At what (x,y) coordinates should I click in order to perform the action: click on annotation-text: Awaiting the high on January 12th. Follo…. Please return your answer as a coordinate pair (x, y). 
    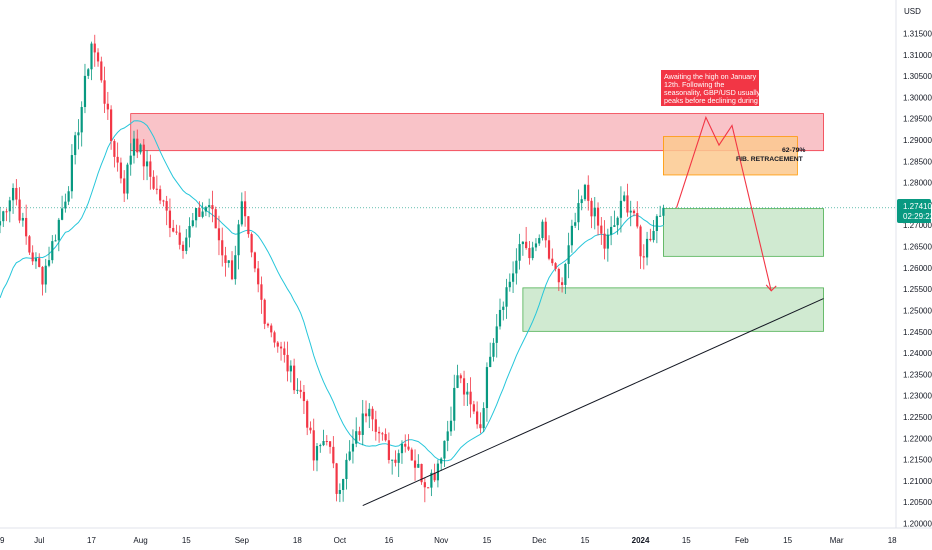
    Looking at the image, I should click on (713, 88).